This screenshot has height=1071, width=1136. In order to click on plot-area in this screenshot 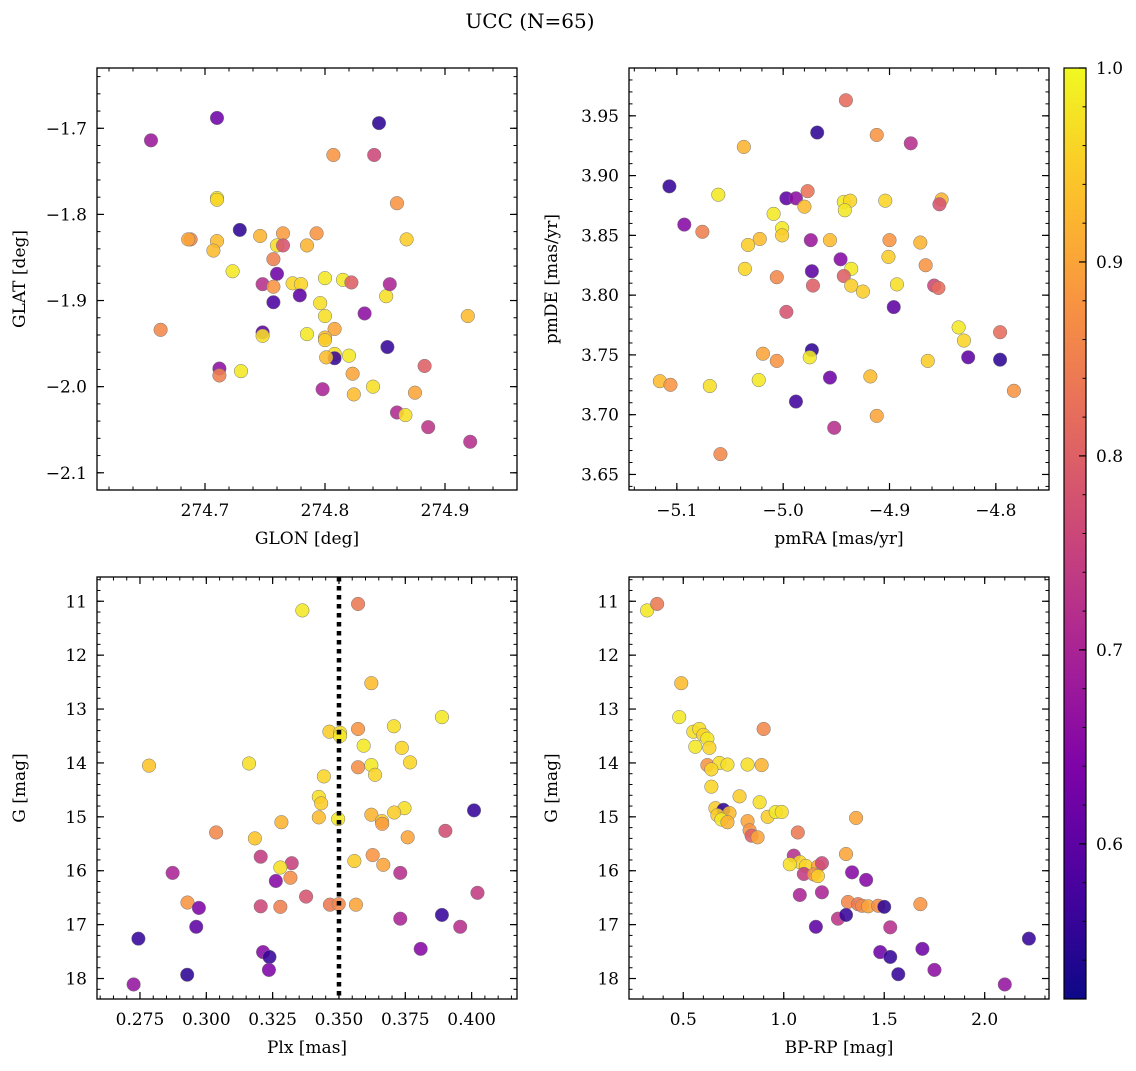, I will do `click(839, 788)`.